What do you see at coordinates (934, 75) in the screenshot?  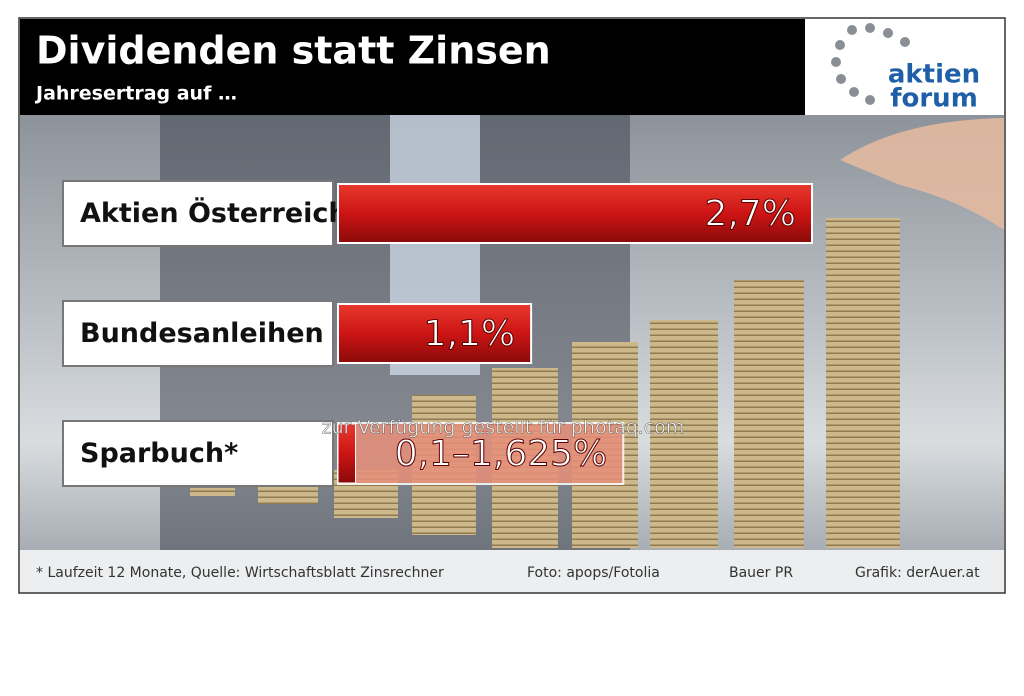 I see `logo-line1: aktien` at bounding box center [934, 75].